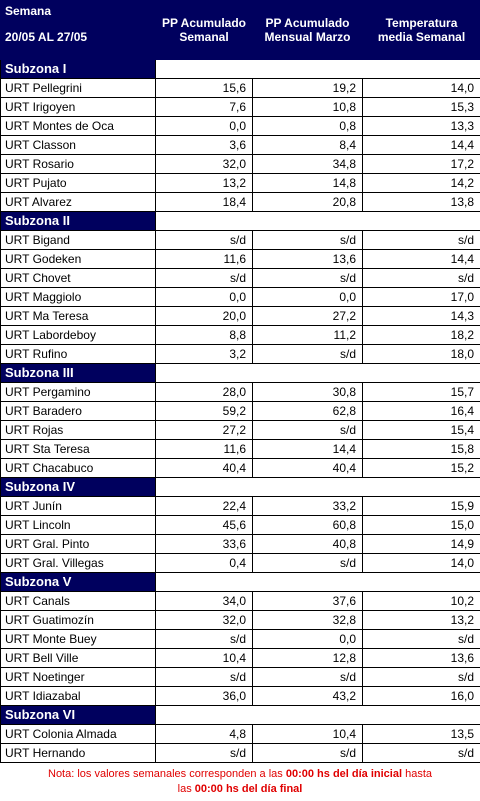 This screenshot has width=480, height=801. Describe the element at coordinates (204, 734) in the screenshot. I see `value-cell: 4,8` at that location.